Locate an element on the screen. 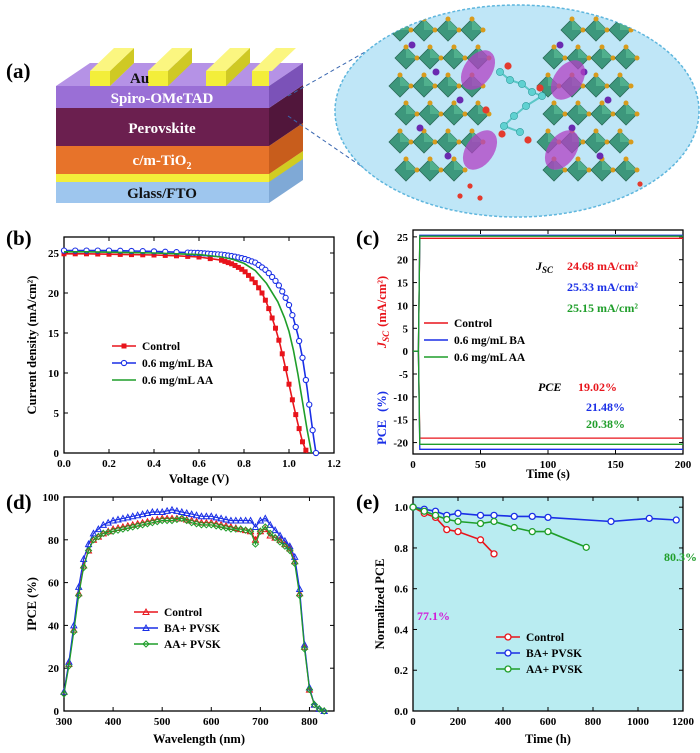  npce-legend-label: Control is located at coordinates (545, 638).